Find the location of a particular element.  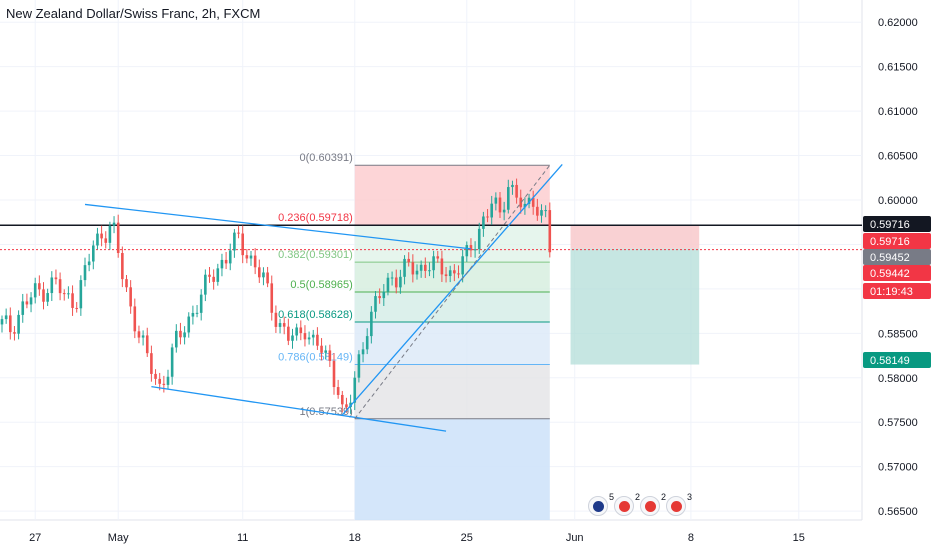

event-count: 3 is located at coordinates (689, 497).